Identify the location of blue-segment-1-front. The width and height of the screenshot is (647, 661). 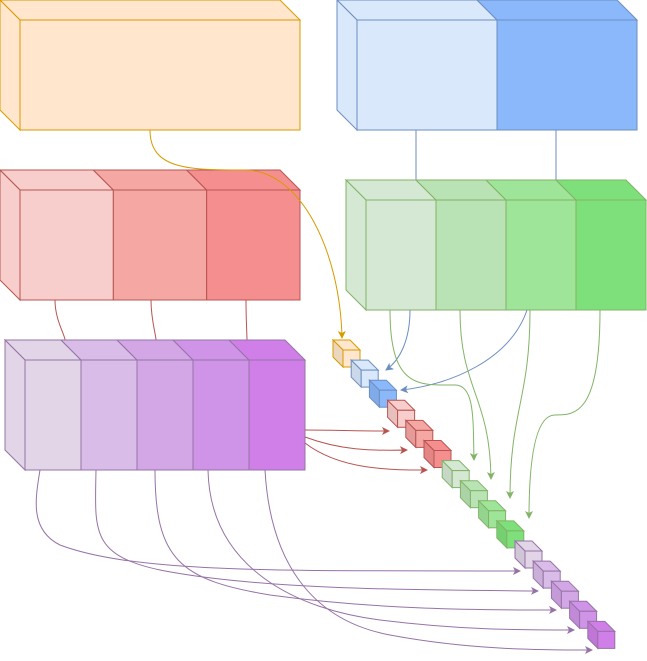
(427, 75).